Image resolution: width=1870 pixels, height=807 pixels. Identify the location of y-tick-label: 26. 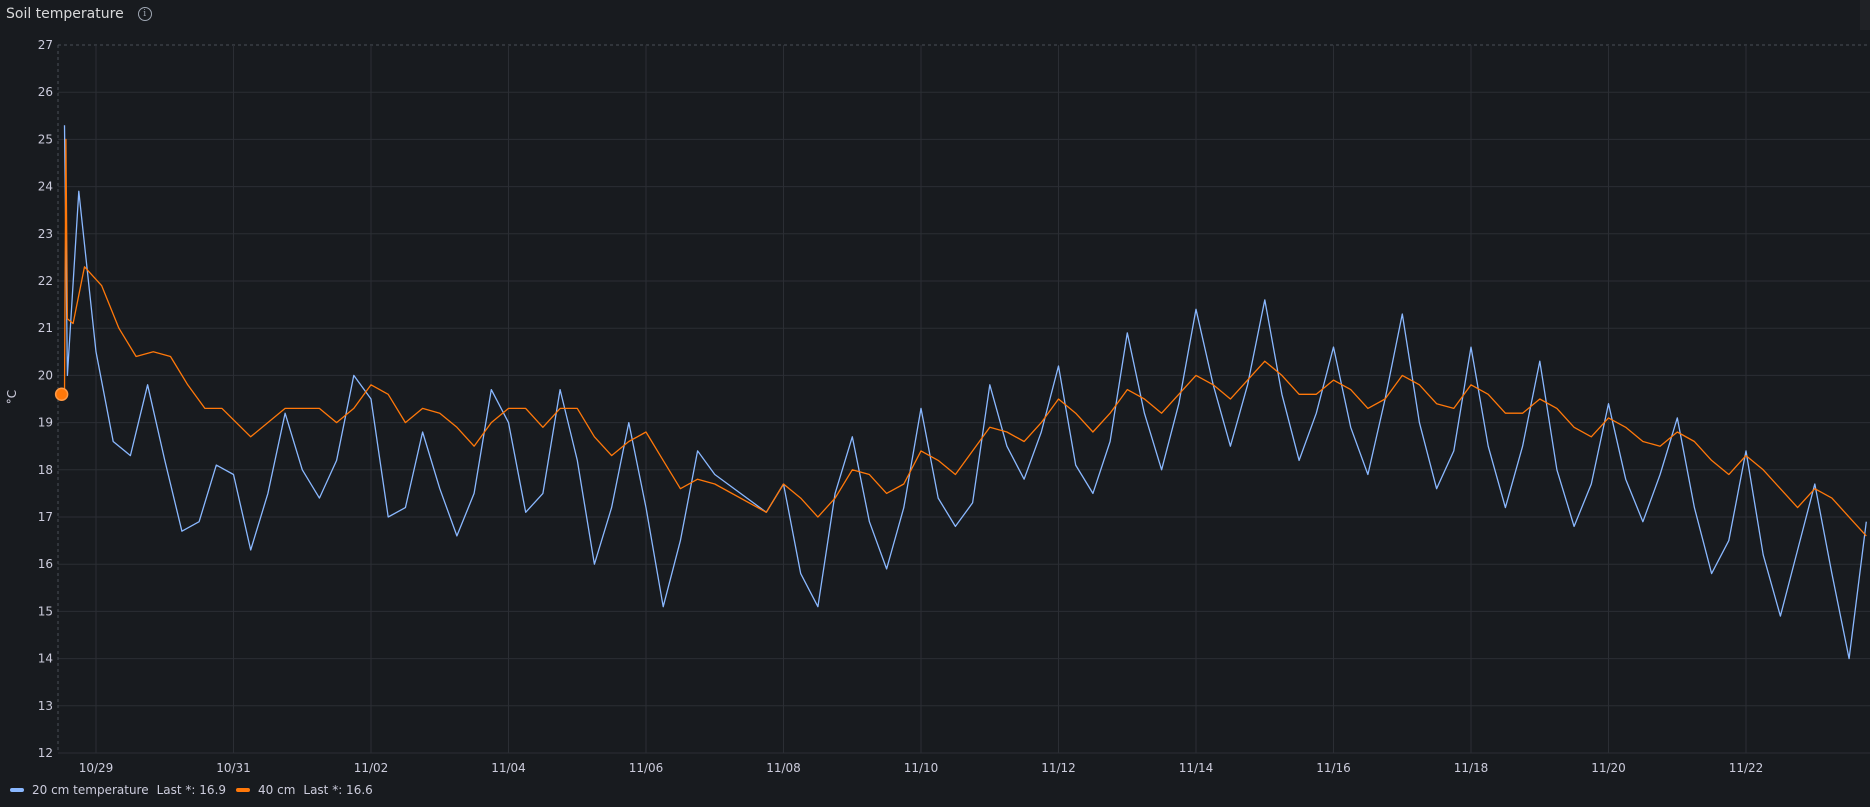
(45, 92).